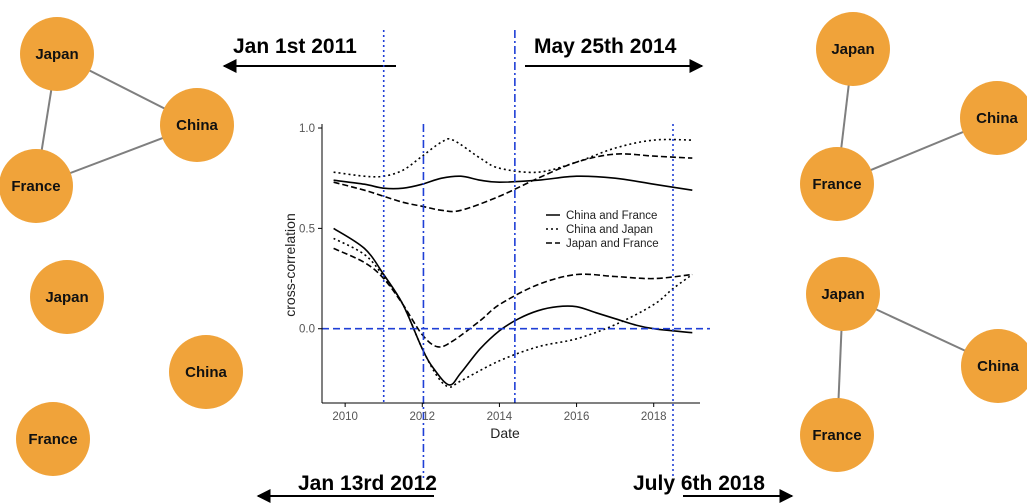 This screenshot has height=503, width=1027. Describe the element at coordinates (699, 483) in the screenshot. I see `annotation-bottom-right: July 6th 2018` at that location.